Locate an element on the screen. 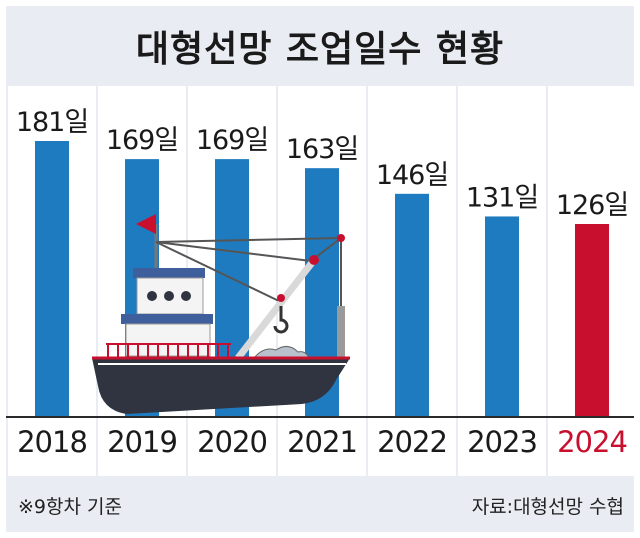  category-label-2023: 2023 is located at coordinates (502, 442).